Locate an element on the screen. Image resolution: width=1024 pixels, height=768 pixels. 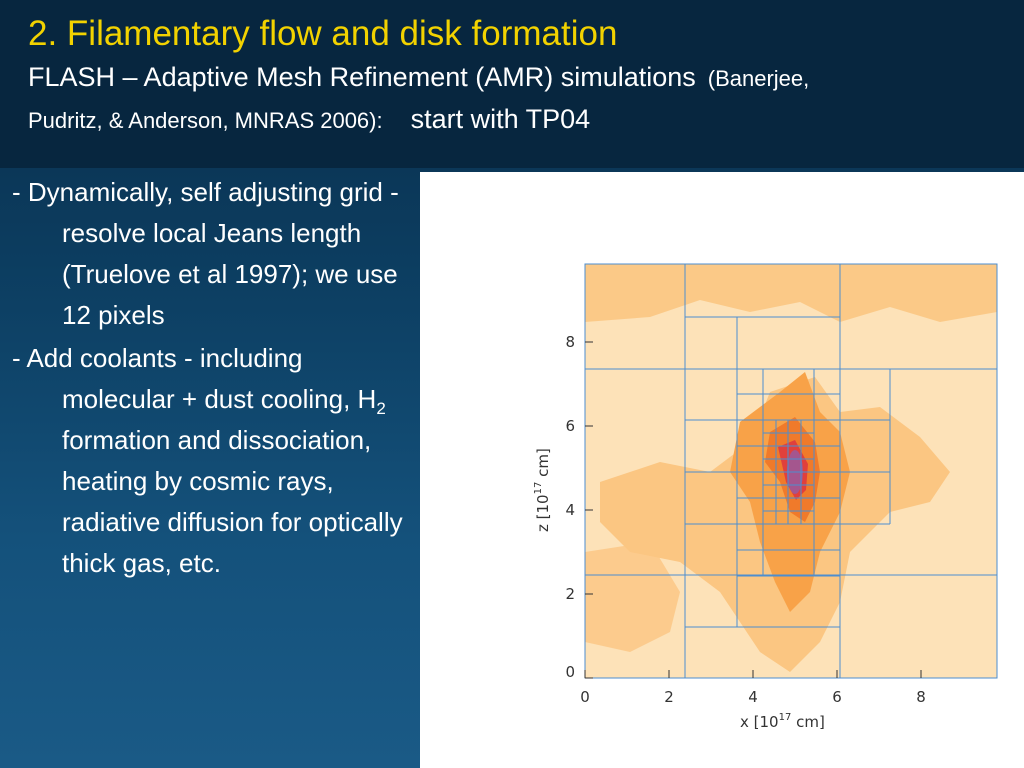
y-axis-label: z [1017 cm] is located at coordinates (542, 490).